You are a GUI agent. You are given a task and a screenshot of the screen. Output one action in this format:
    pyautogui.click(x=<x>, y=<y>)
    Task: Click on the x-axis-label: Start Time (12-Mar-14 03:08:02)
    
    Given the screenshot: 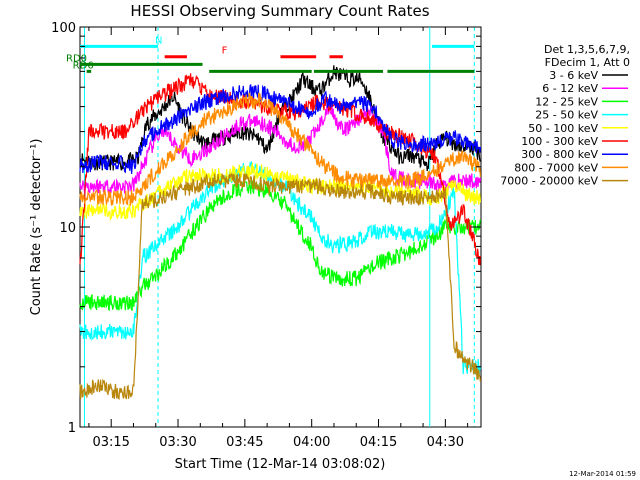 What is the action you would take?
    pyautogui.click(x=280, y=464)
    